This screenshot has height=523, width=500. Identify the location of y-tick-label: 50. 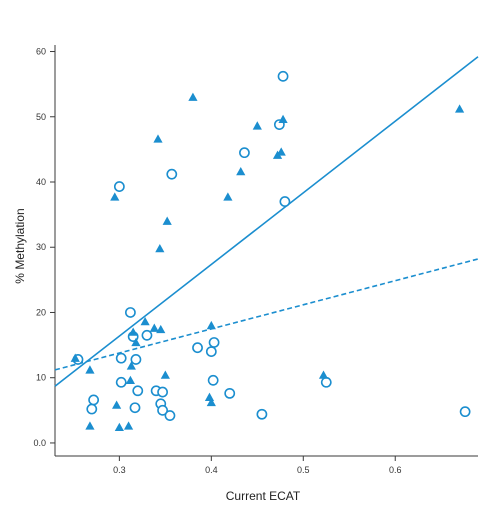
(41, 117).